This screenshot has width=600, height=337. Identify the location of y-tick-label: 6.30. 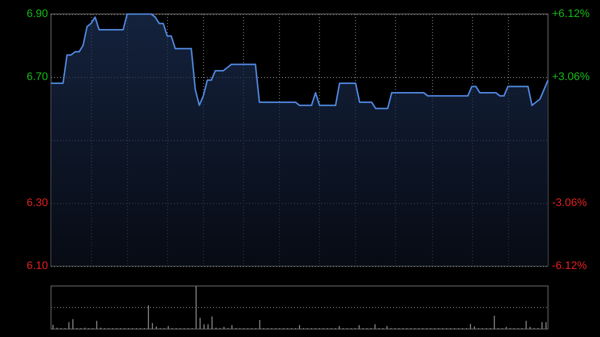
(37, 203).